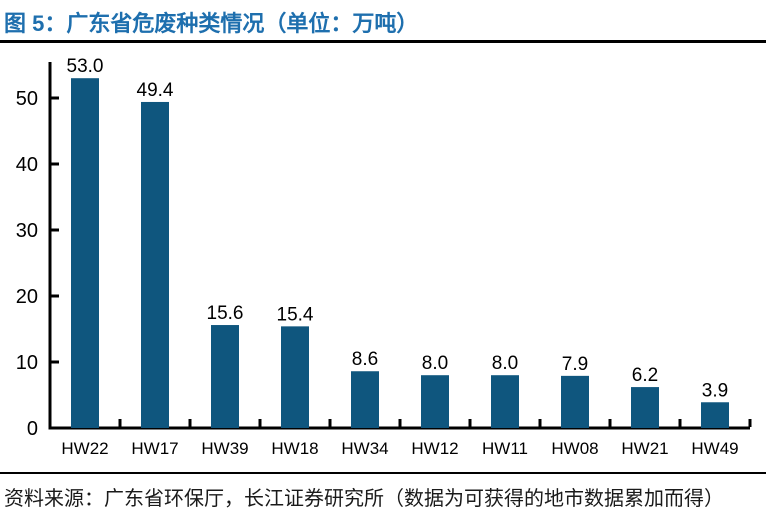 Image resolution: width=766 pixels, height=514 pixels. Describe the element at coordinates (574, 448) in the screenshot. I see `x-category-label: HW08` at that location.